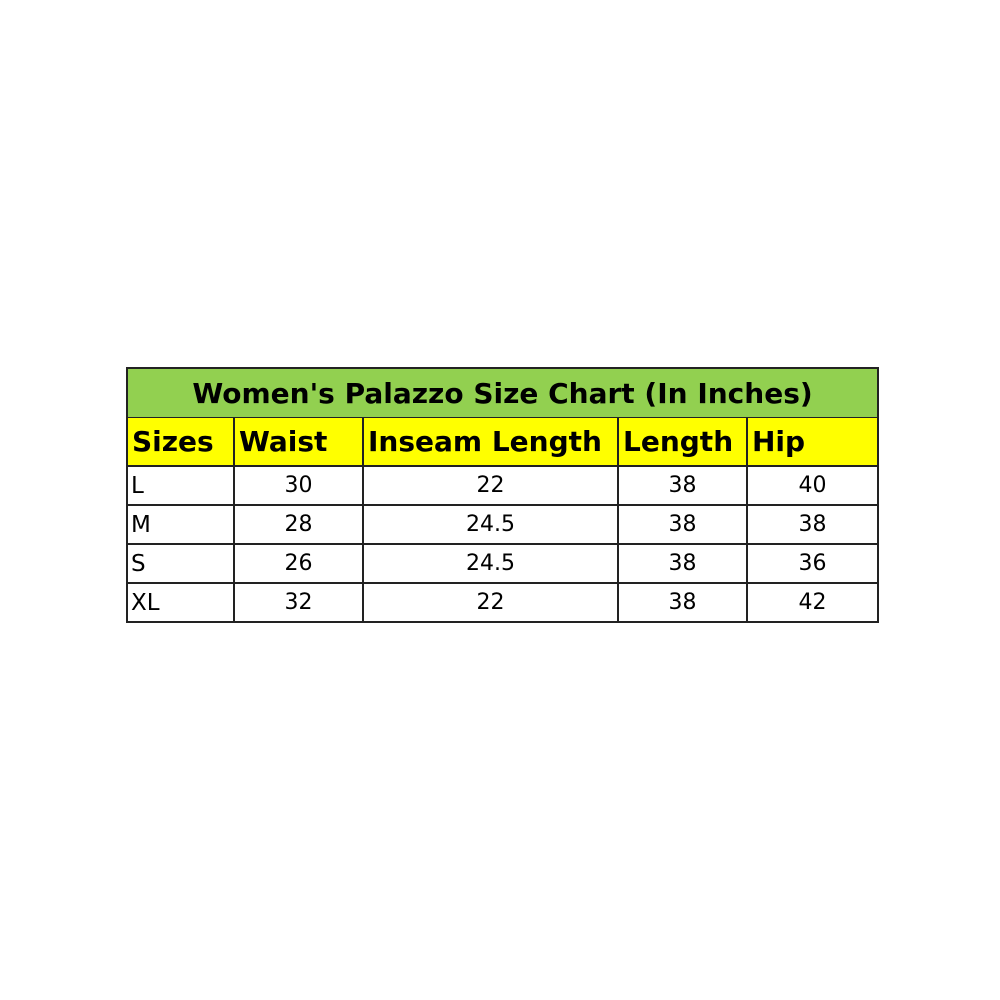 The width and height of the screenshot is (1000, 1000). I want to click on header-inseam-length: Inseam Length, so click(490, 442).